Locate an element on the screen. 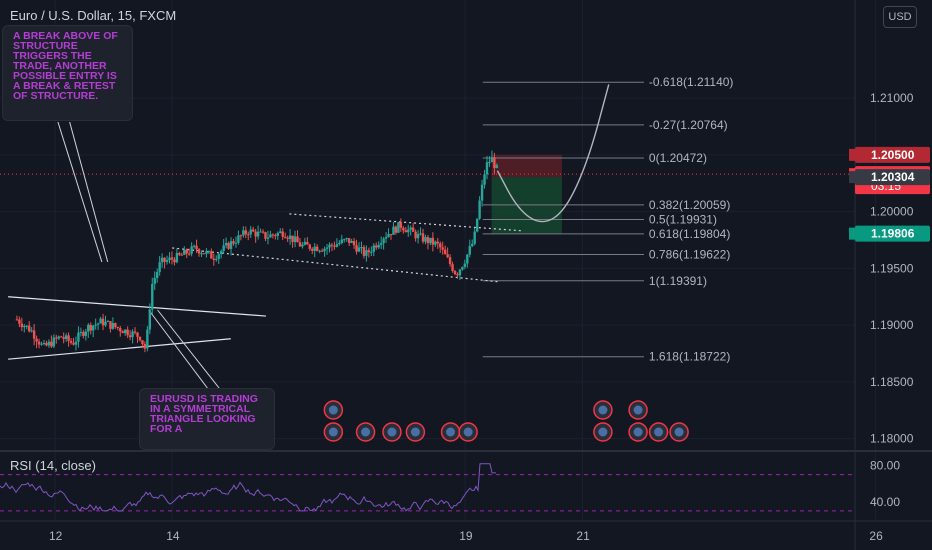 The width and height of the screenshot is (932, 550). event-markers is located at coordinates (506, 421).